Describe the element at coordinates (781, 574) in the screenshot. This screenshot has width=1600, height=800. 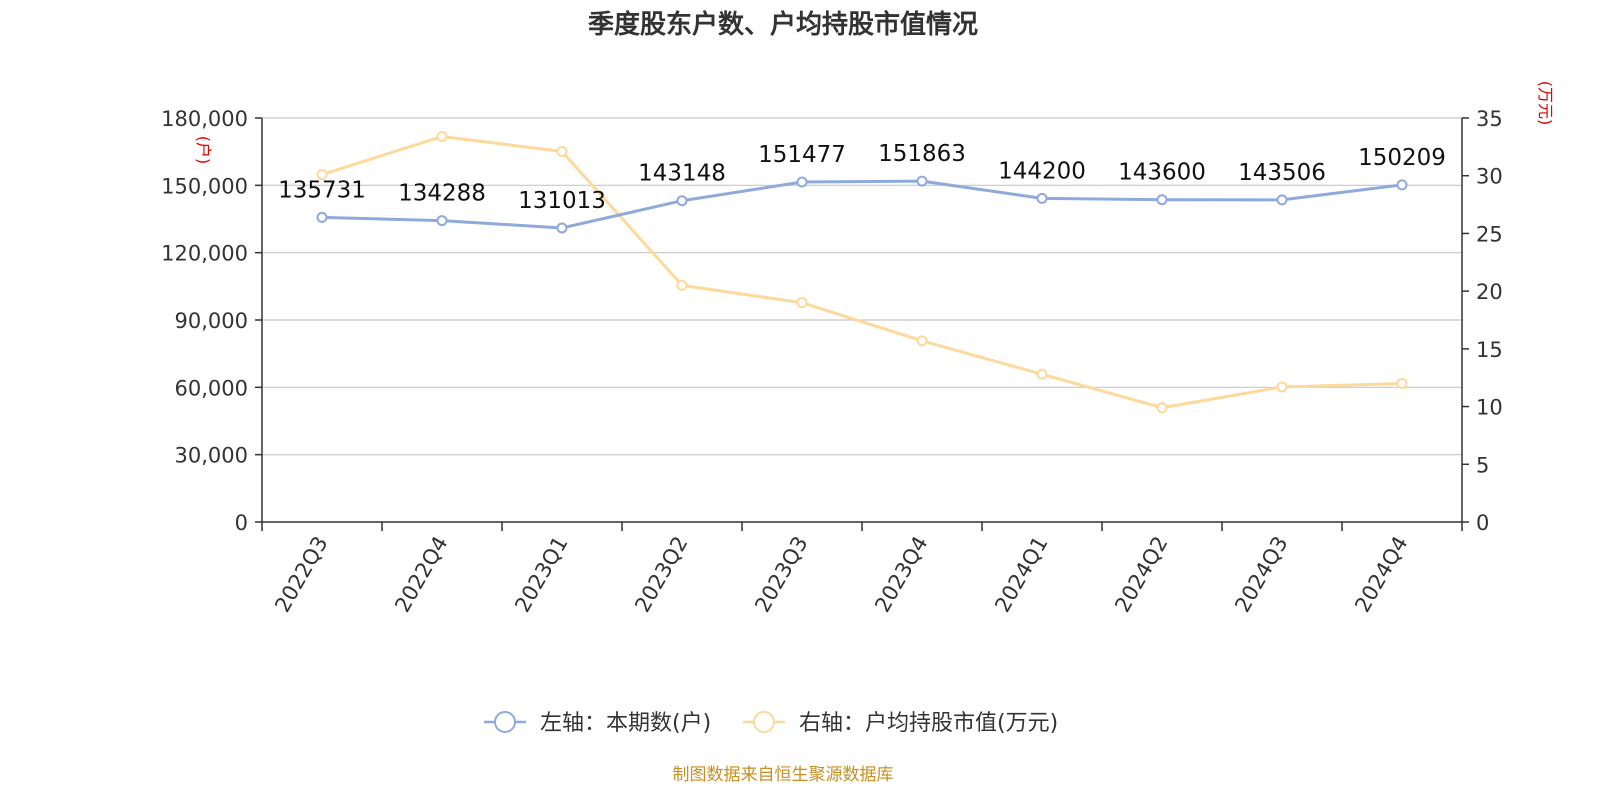
I see `x-axis-tick-label: 2023Q3` at that location.